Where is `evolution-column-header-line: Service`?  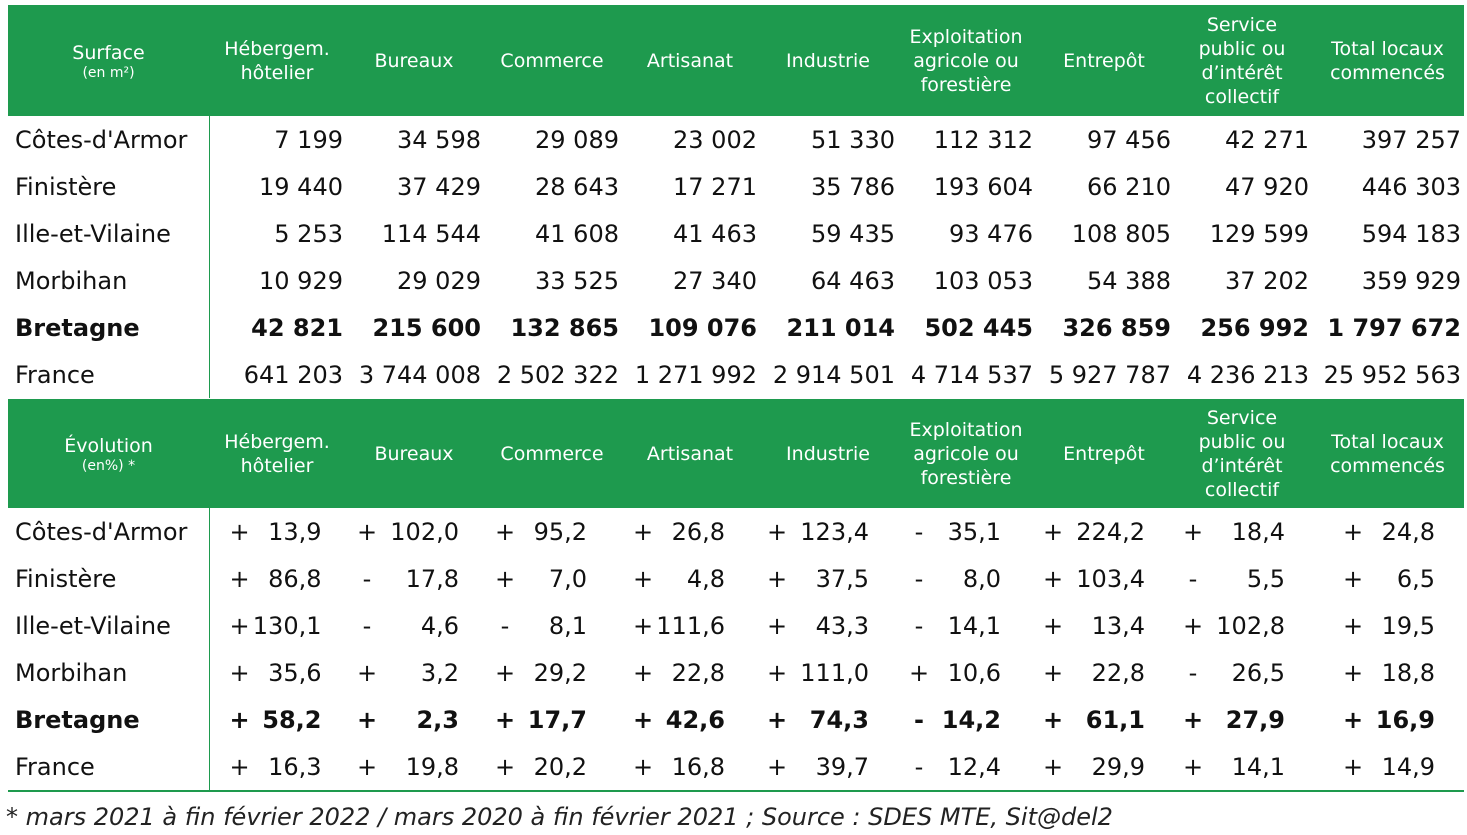
evolution-column-header-line: Service is located at coordinates (1242, 417).